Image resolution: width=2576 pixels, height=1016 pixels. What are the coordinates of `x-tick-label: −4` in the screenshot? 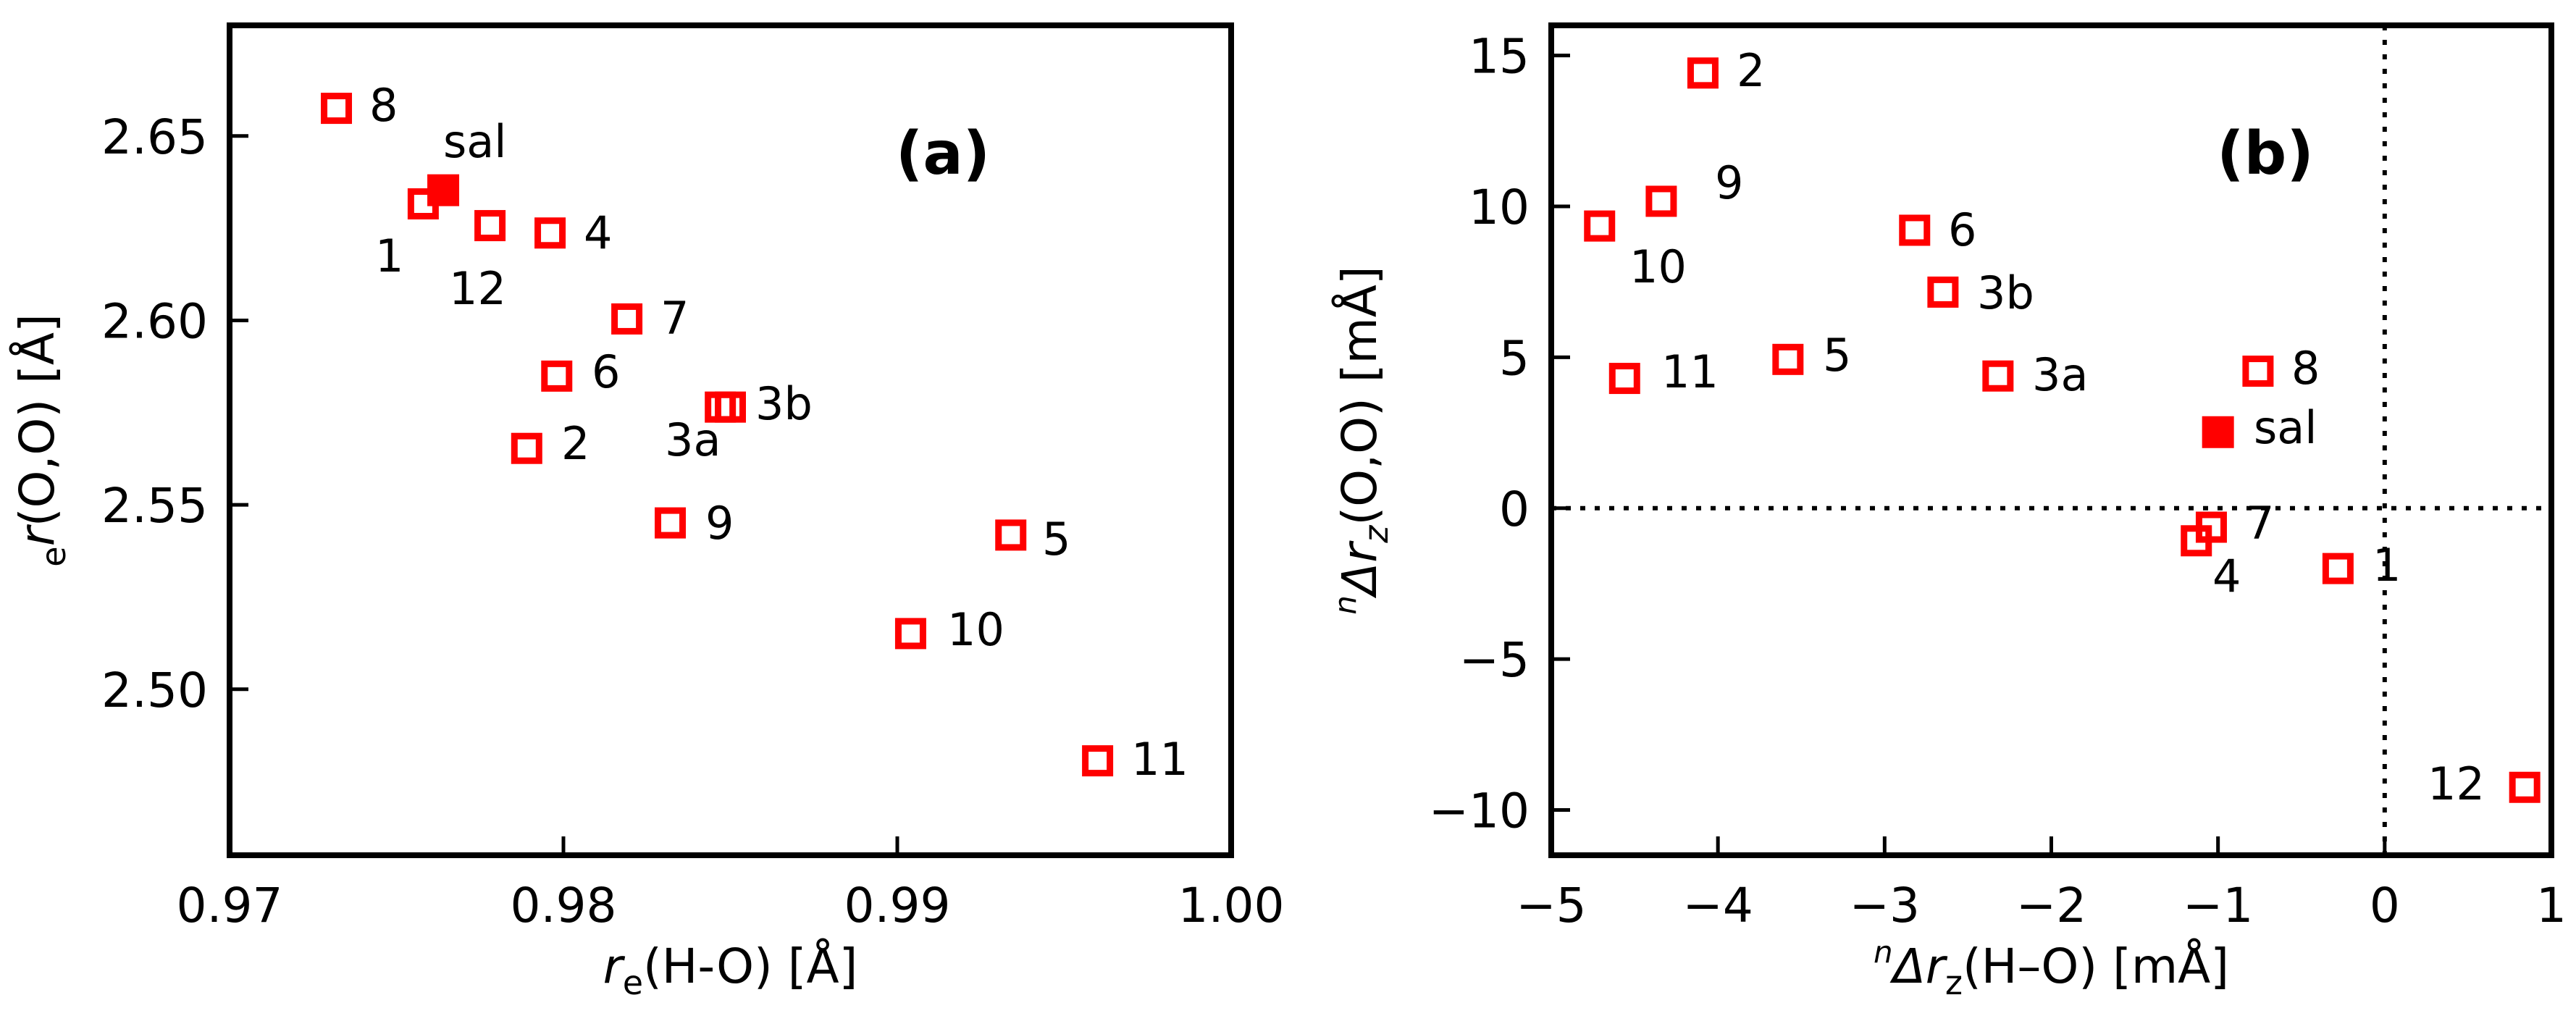 It's located at (1718, 905).